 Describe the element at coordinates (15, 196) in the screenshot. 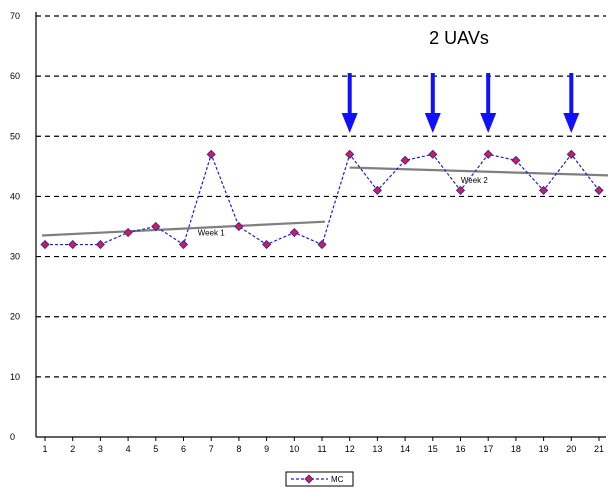

I see `y-tick-label: 40` at that location.